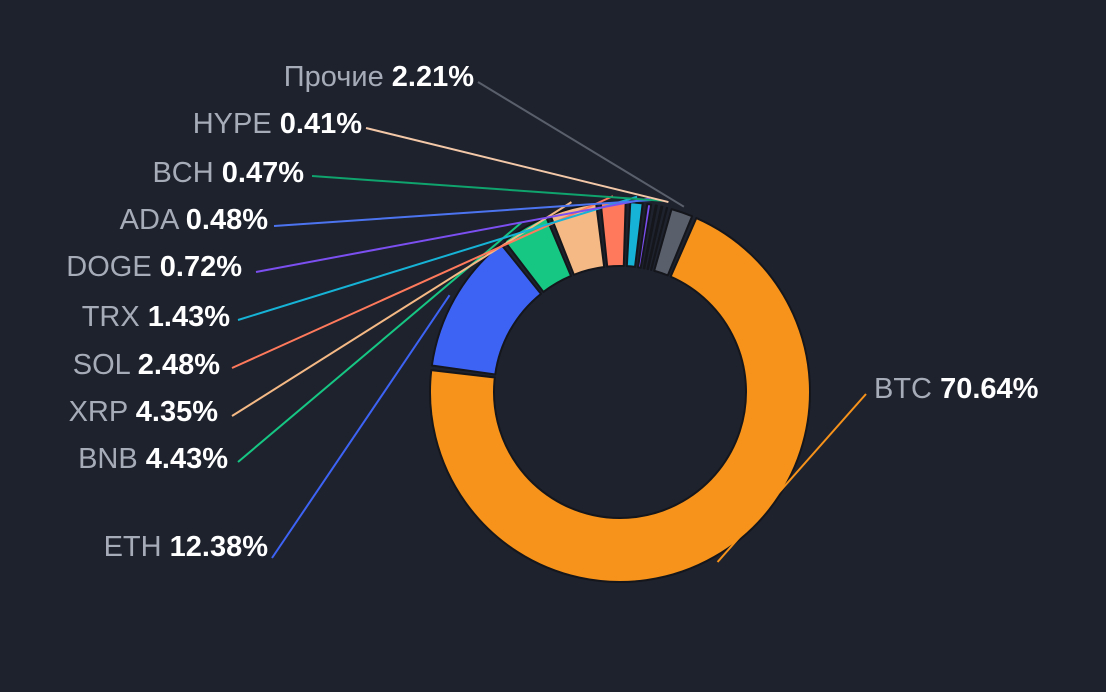 Image resolution: width=1106 pixels, height=692 pixels. Describe the element at coordinates (321, 124) in the screenshot. I see `slice-label-value: 0.41%` at that location.